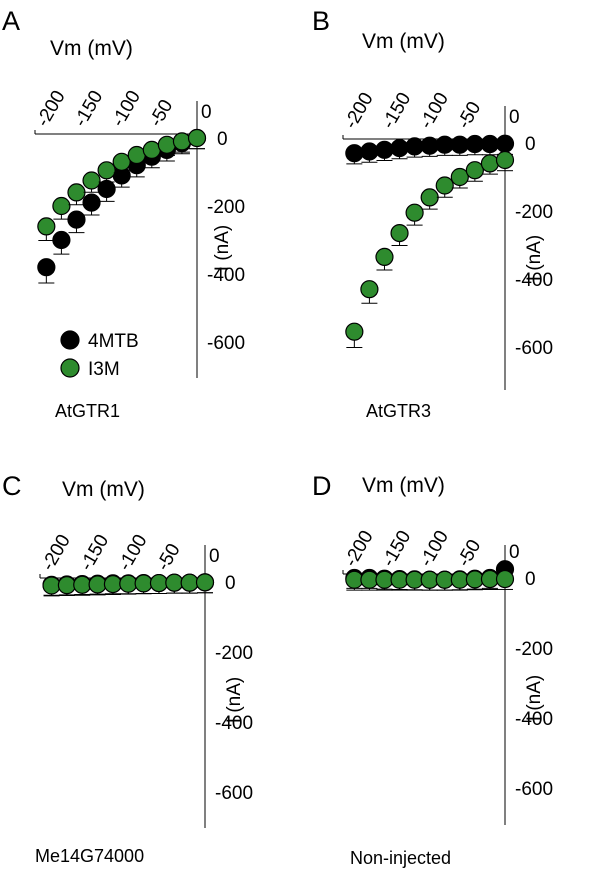 The height and width of the screenshot is (874, 609). I want to click on panel-label: A, so click(11, 21).